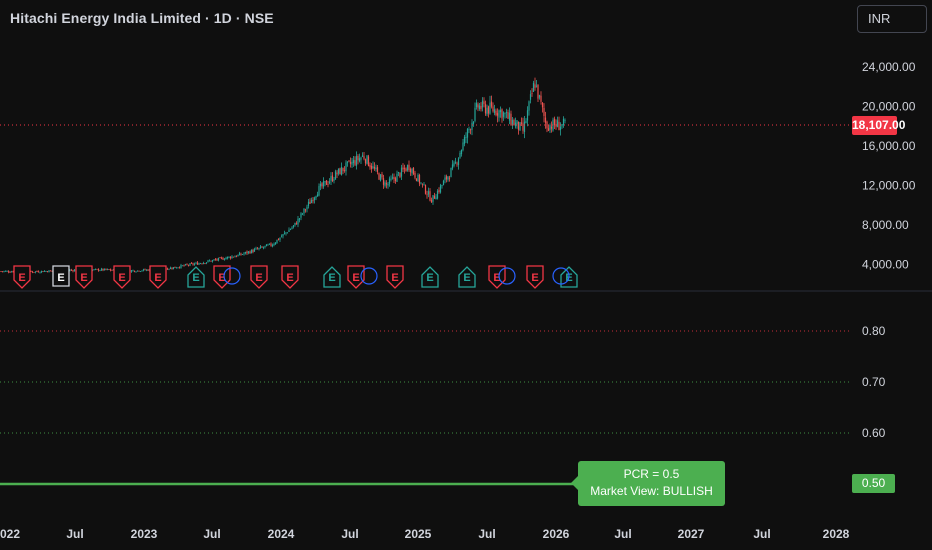 Image resolution: width=932 pixels, height=550 pixels. I want to click on currency-button: INR, so click(892, 19).